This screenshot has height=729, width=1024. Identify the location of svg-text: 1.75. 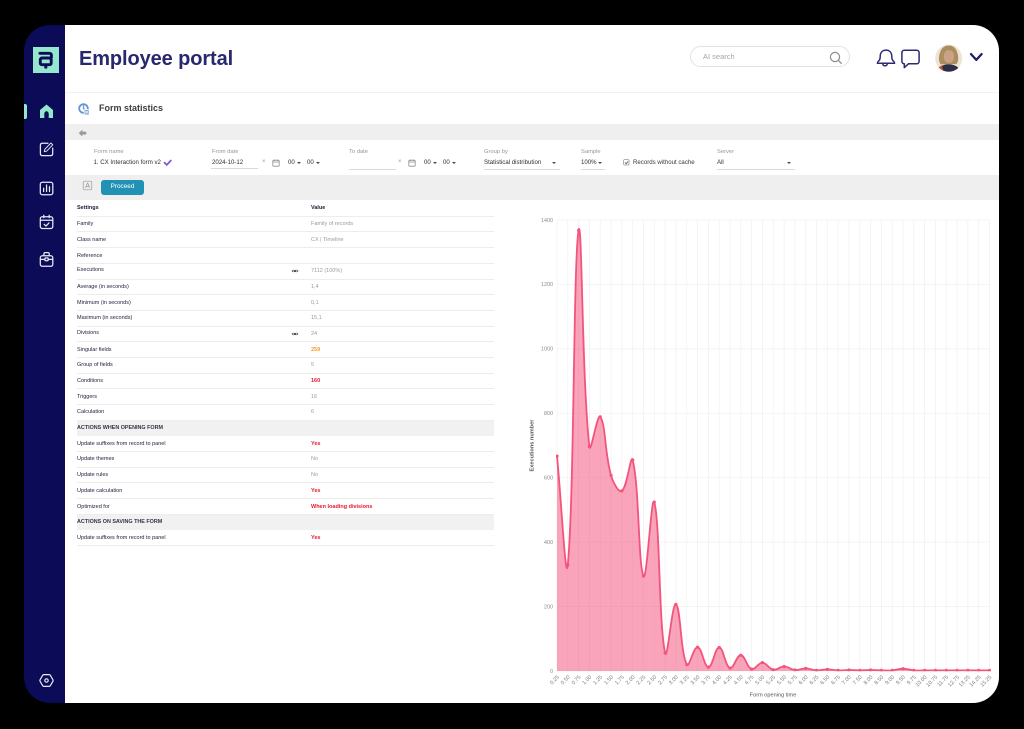
(620, 681).